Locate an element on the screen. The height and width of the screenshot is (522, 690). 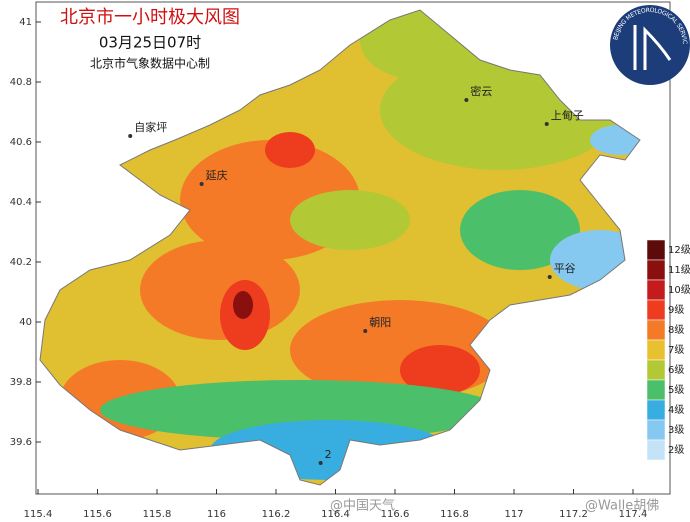
place-label: 延庆 is located at coordinates (217, 175).